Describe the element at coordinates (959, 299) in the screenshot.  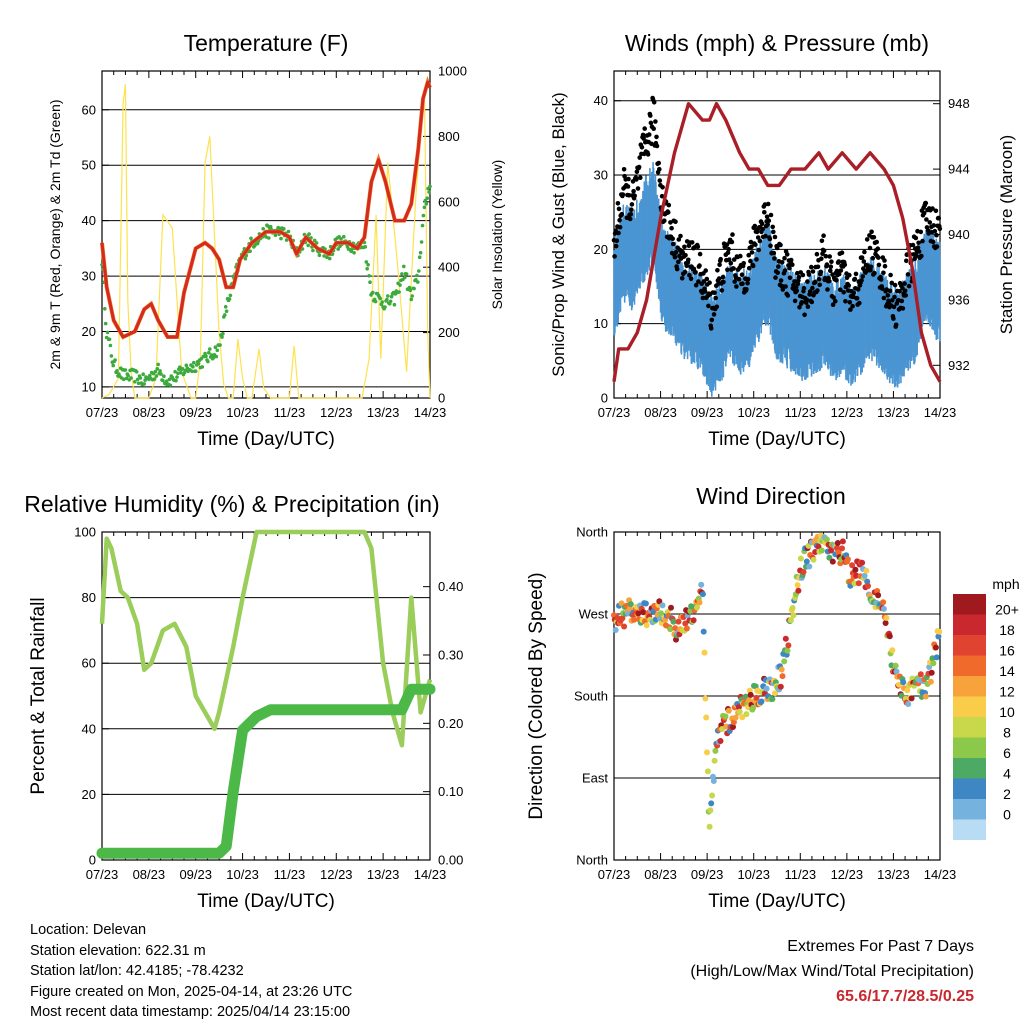
I see `y2-tick-label-2-1: 936` at that location.